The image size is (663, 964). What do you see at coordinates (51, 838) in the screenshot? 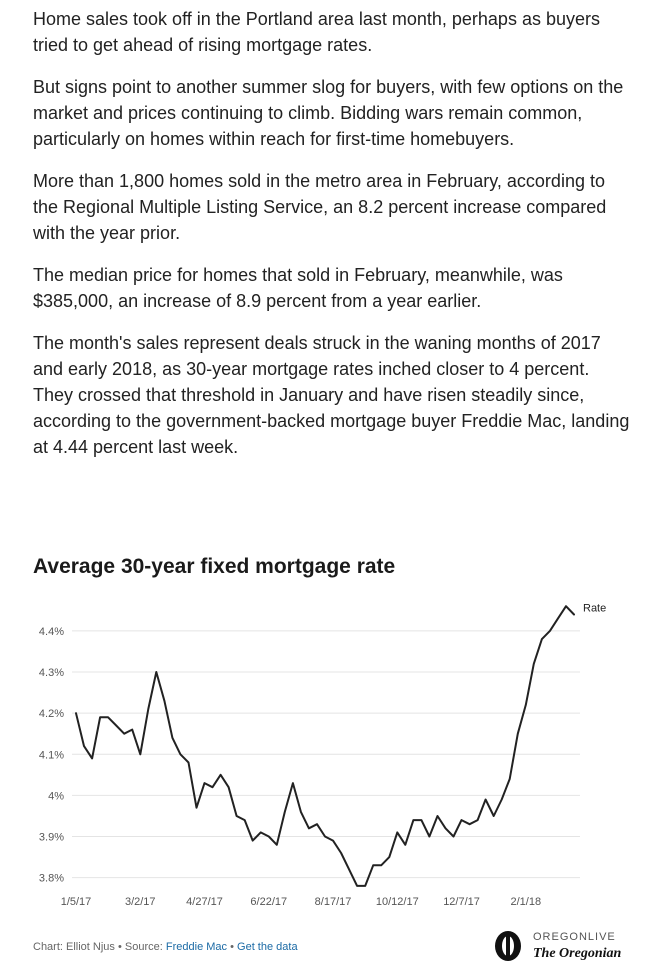
I see `y-tick-label: 3.9%` at bounding box center [51, 838].